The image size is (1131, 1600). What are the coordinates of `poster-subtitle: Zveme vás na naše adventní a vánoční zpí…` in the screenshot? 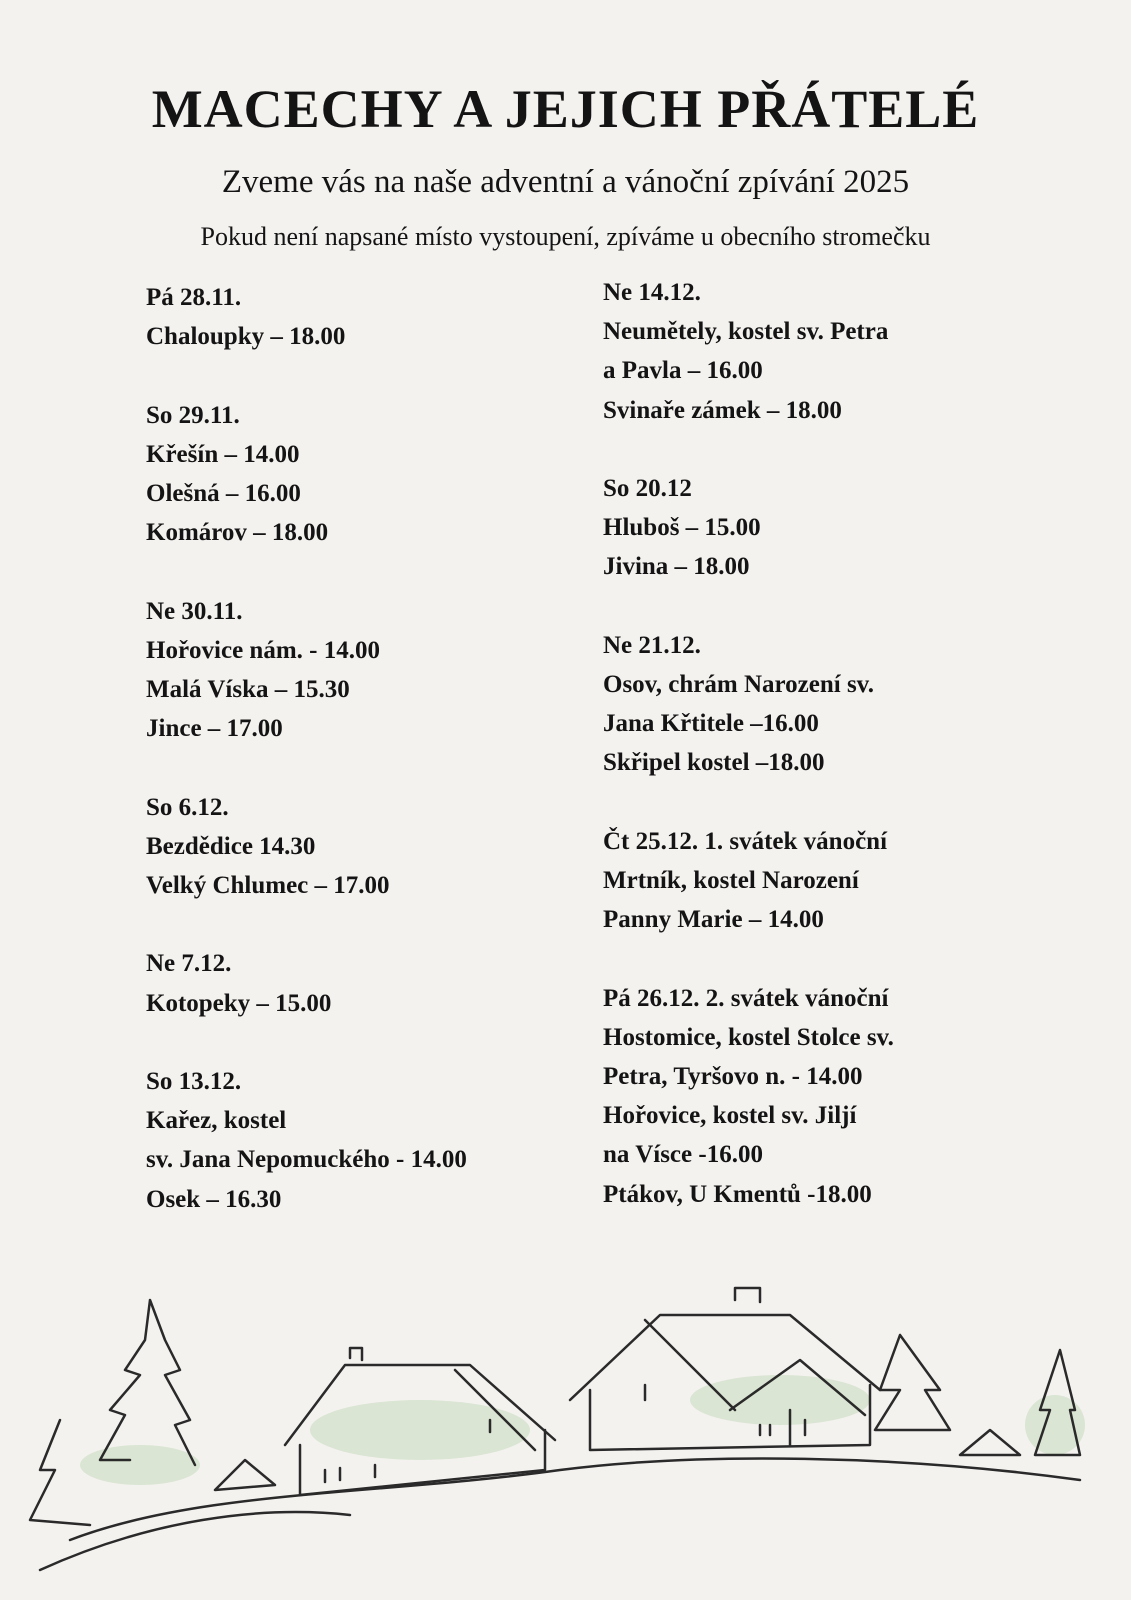 It's located at (565, 182).